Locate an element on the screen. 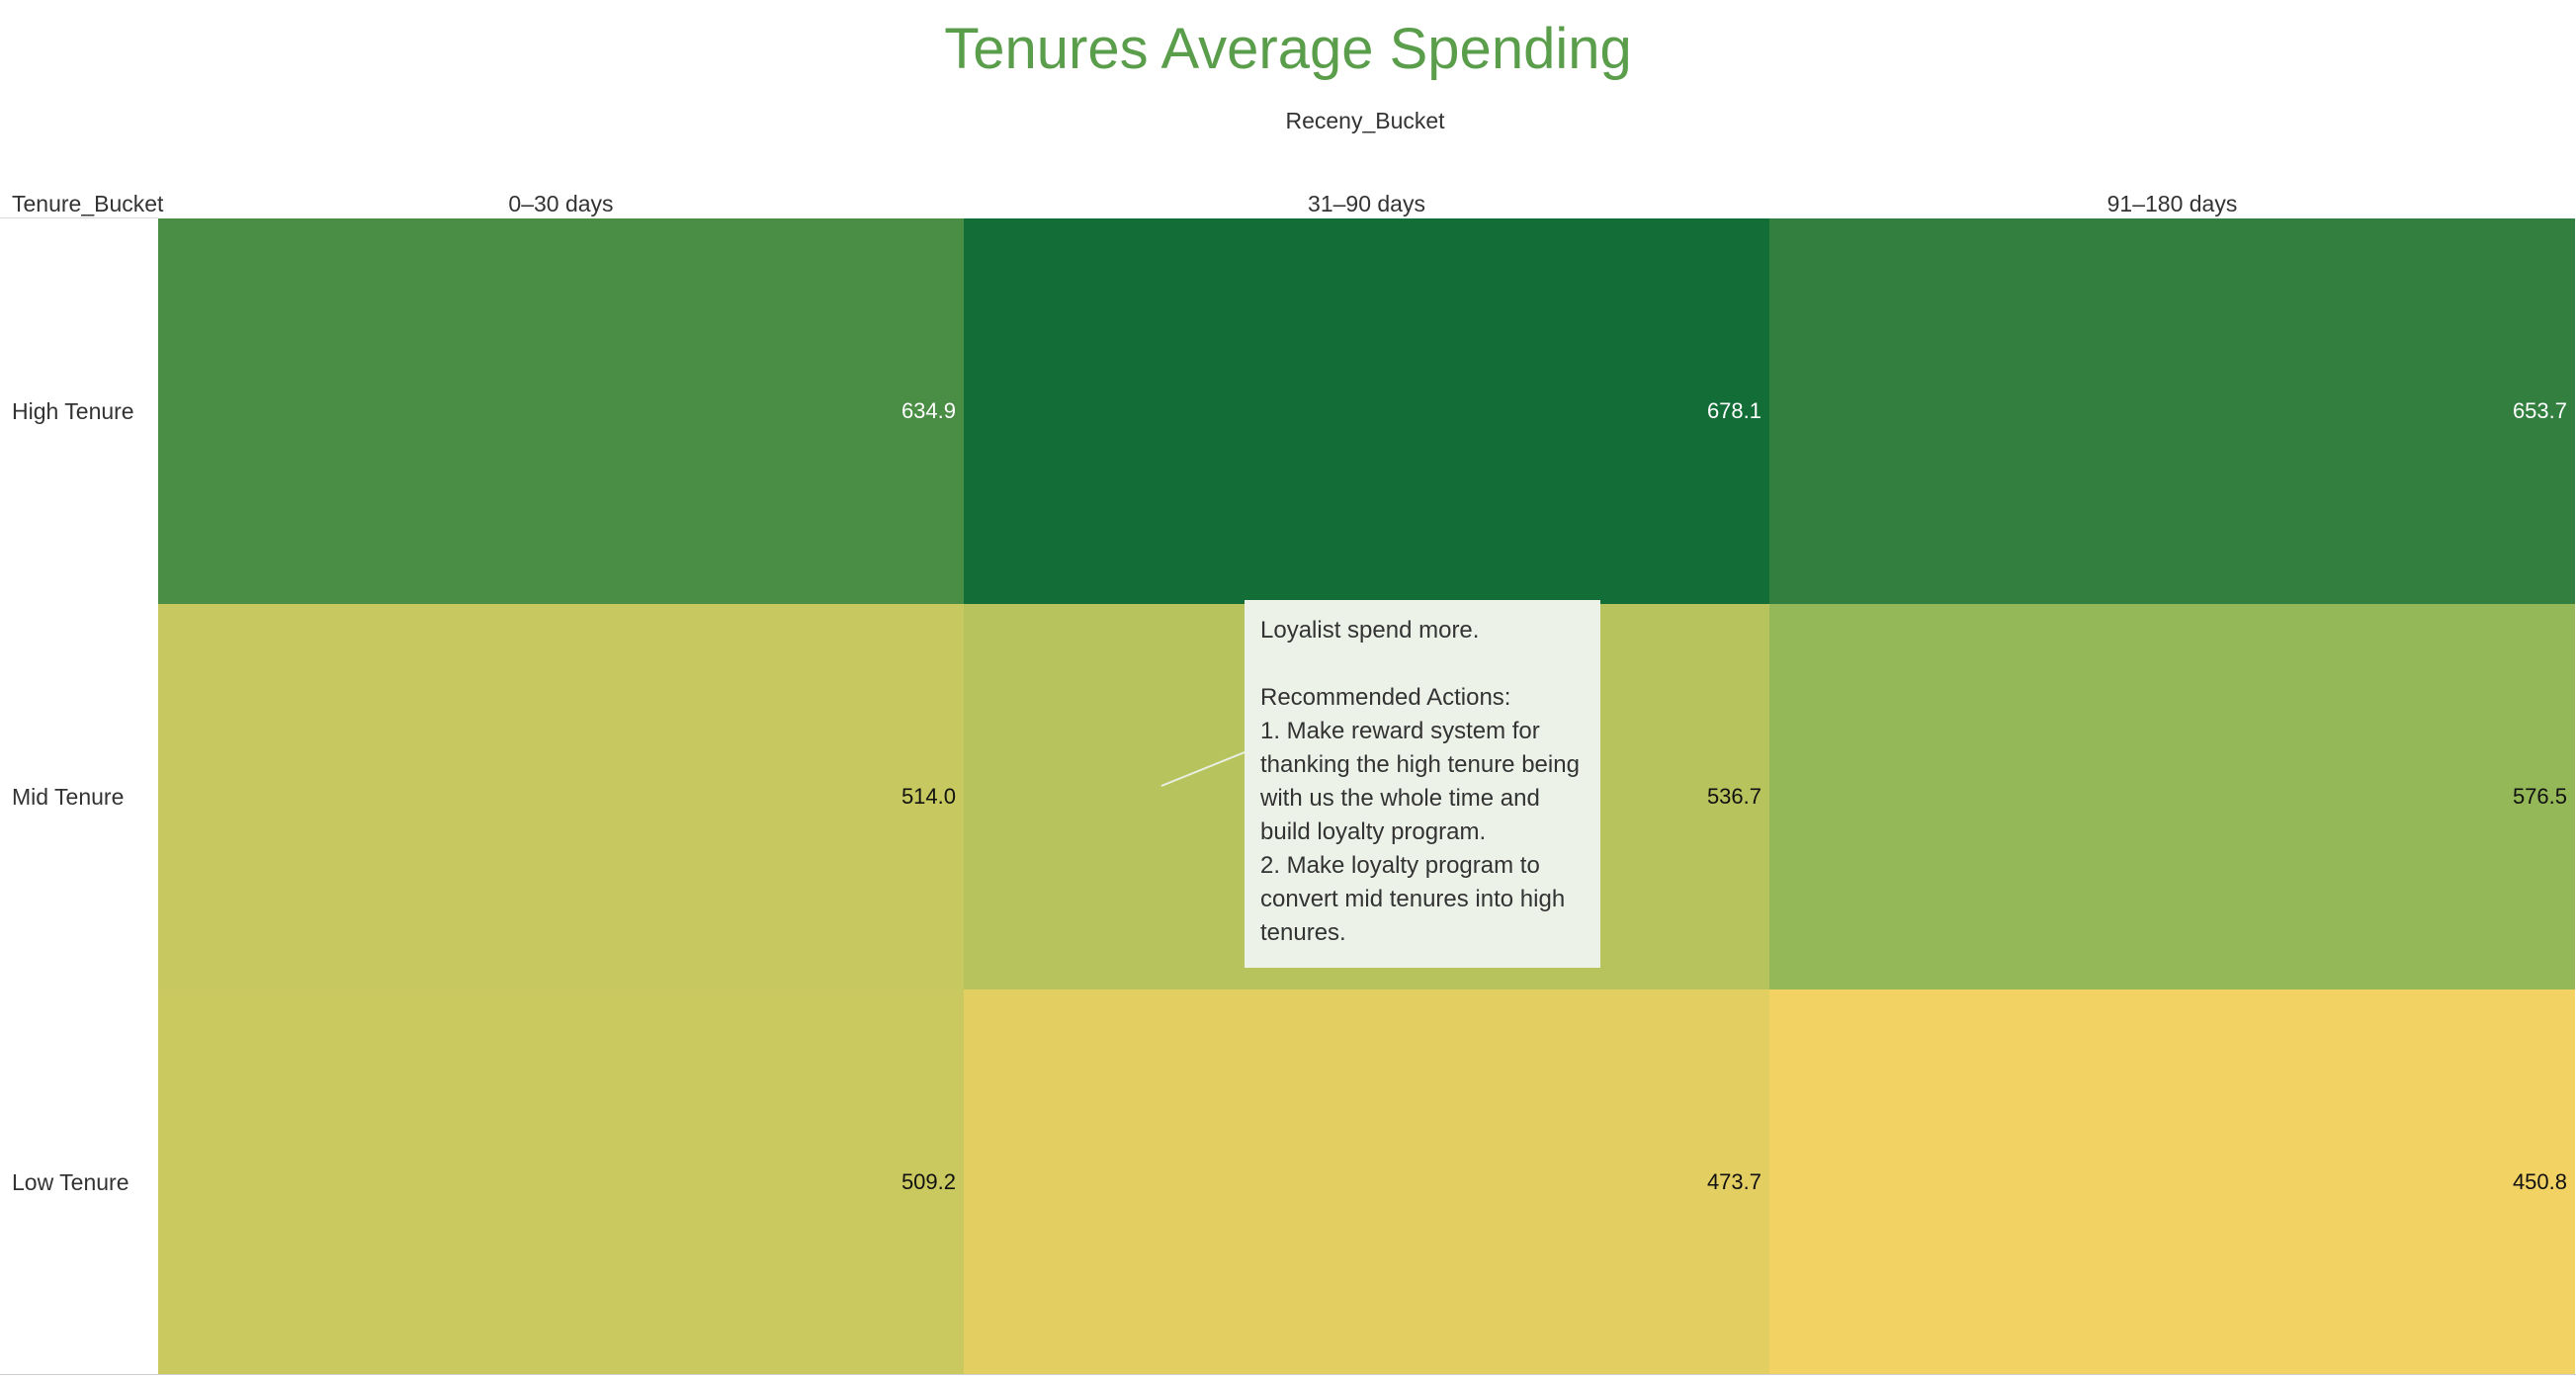 Image resolution: width=2576 pixels, height=1376 pixels. heatmap-cell: 576.5 is located at coordinates (2172, 796).